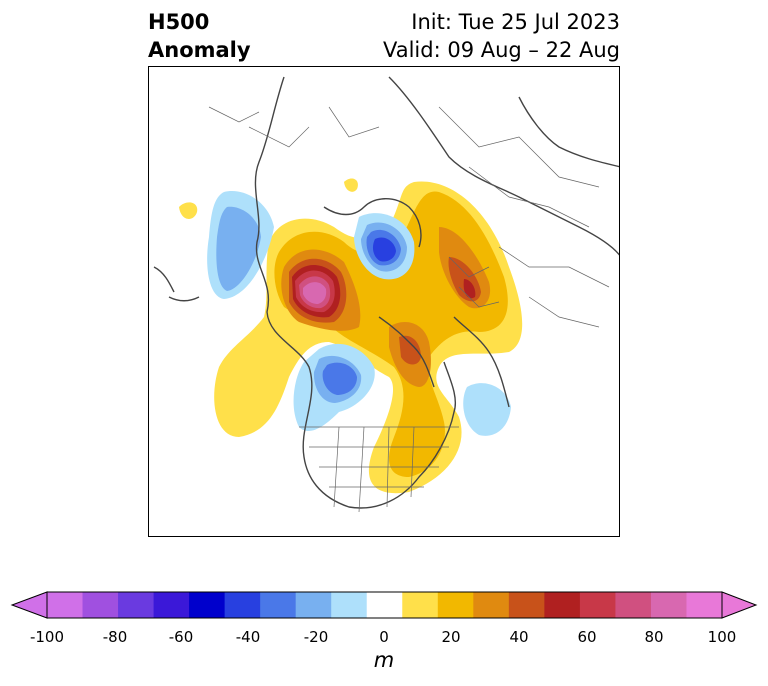  Describe the element at coordinates (199, 36) in the screenshot. I see `map-title: H500 Anomaly` at that location.